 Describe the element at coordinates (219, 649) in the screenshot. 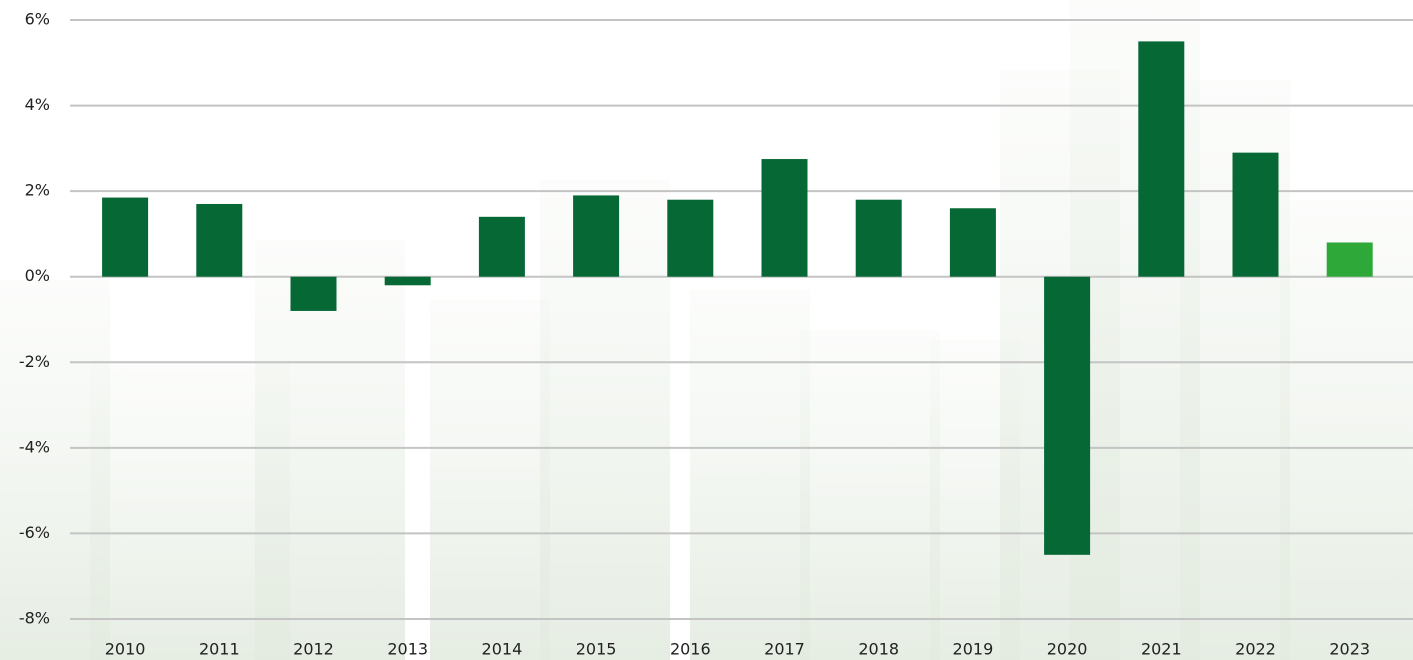

I see `x-tick-label: 2011` at that location.